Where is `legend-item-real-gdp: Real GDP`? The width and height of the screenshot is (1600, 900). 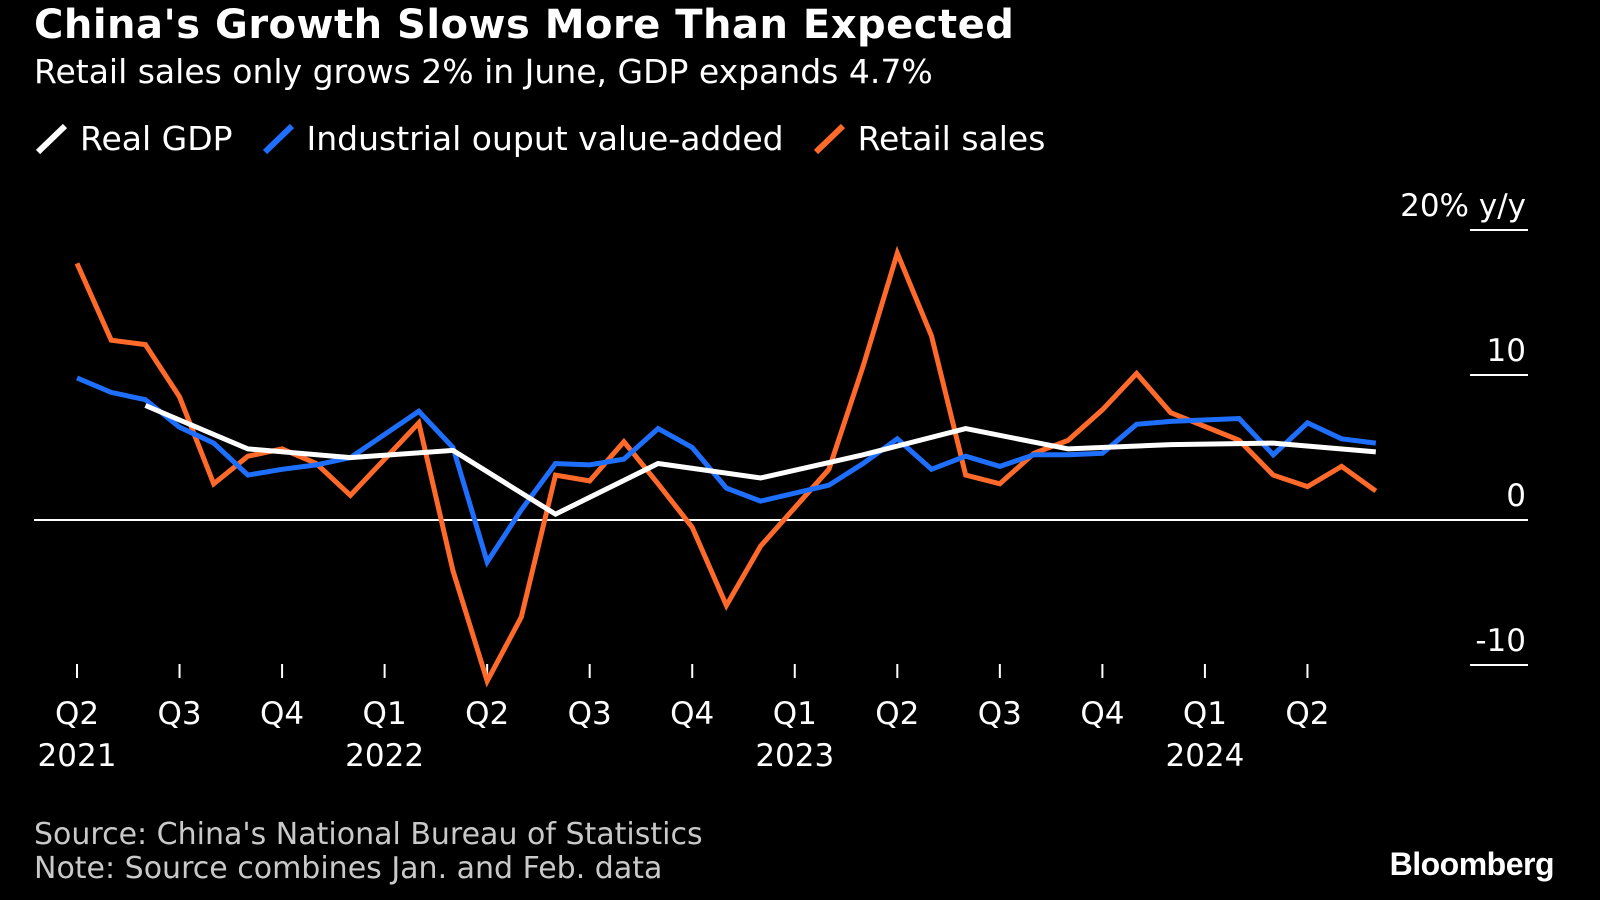 legend-item-real-gdp: Real GDP is located at coordinates (133, 138).